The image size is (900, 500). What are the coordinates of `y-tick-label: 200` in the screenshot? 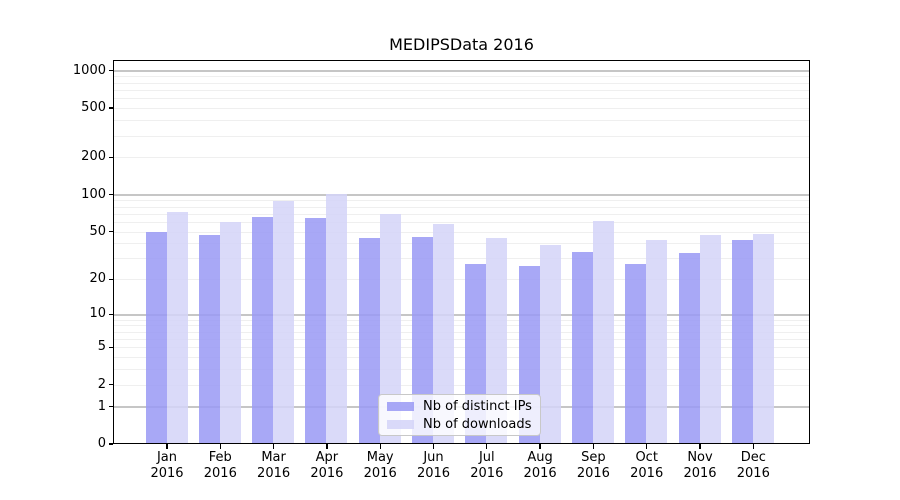 It's located at (93, 157).